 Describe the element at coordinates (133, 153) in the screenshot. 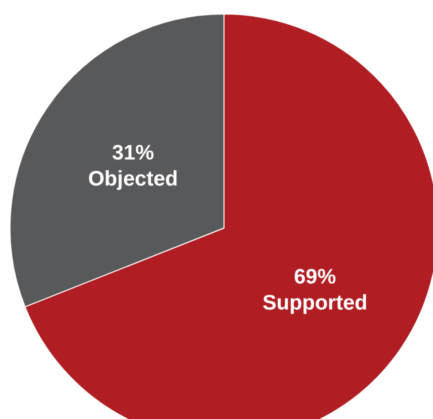

I see `data-label: 31%` at that location.